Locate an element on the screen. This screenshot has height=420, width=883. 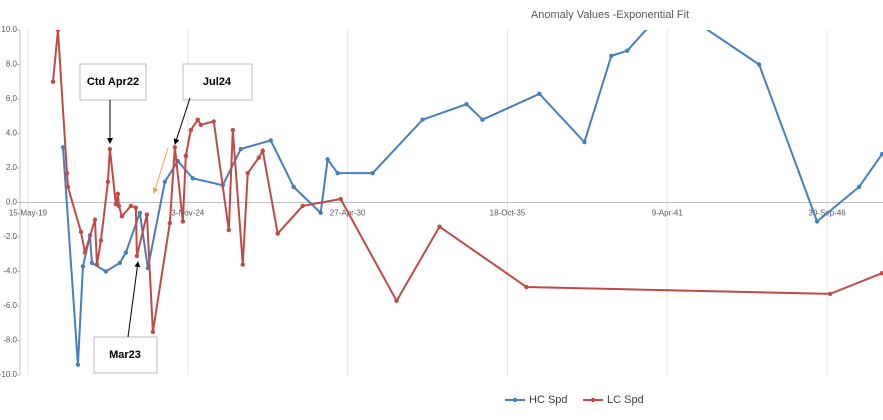
annotation: Mar23 is located at coordinates (125, 317).